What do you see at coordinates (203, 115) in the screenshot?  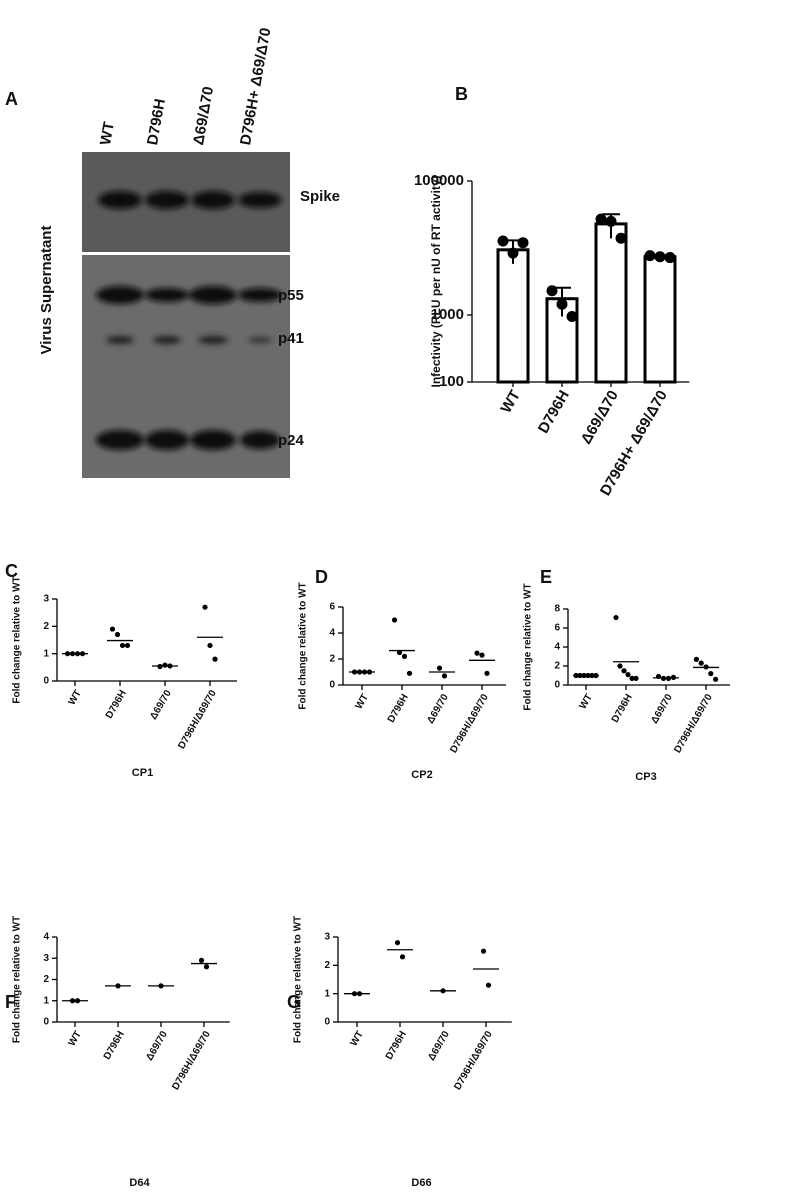 I see `lane-label: Δ69/Δ70` at bounding box center [203, 115].